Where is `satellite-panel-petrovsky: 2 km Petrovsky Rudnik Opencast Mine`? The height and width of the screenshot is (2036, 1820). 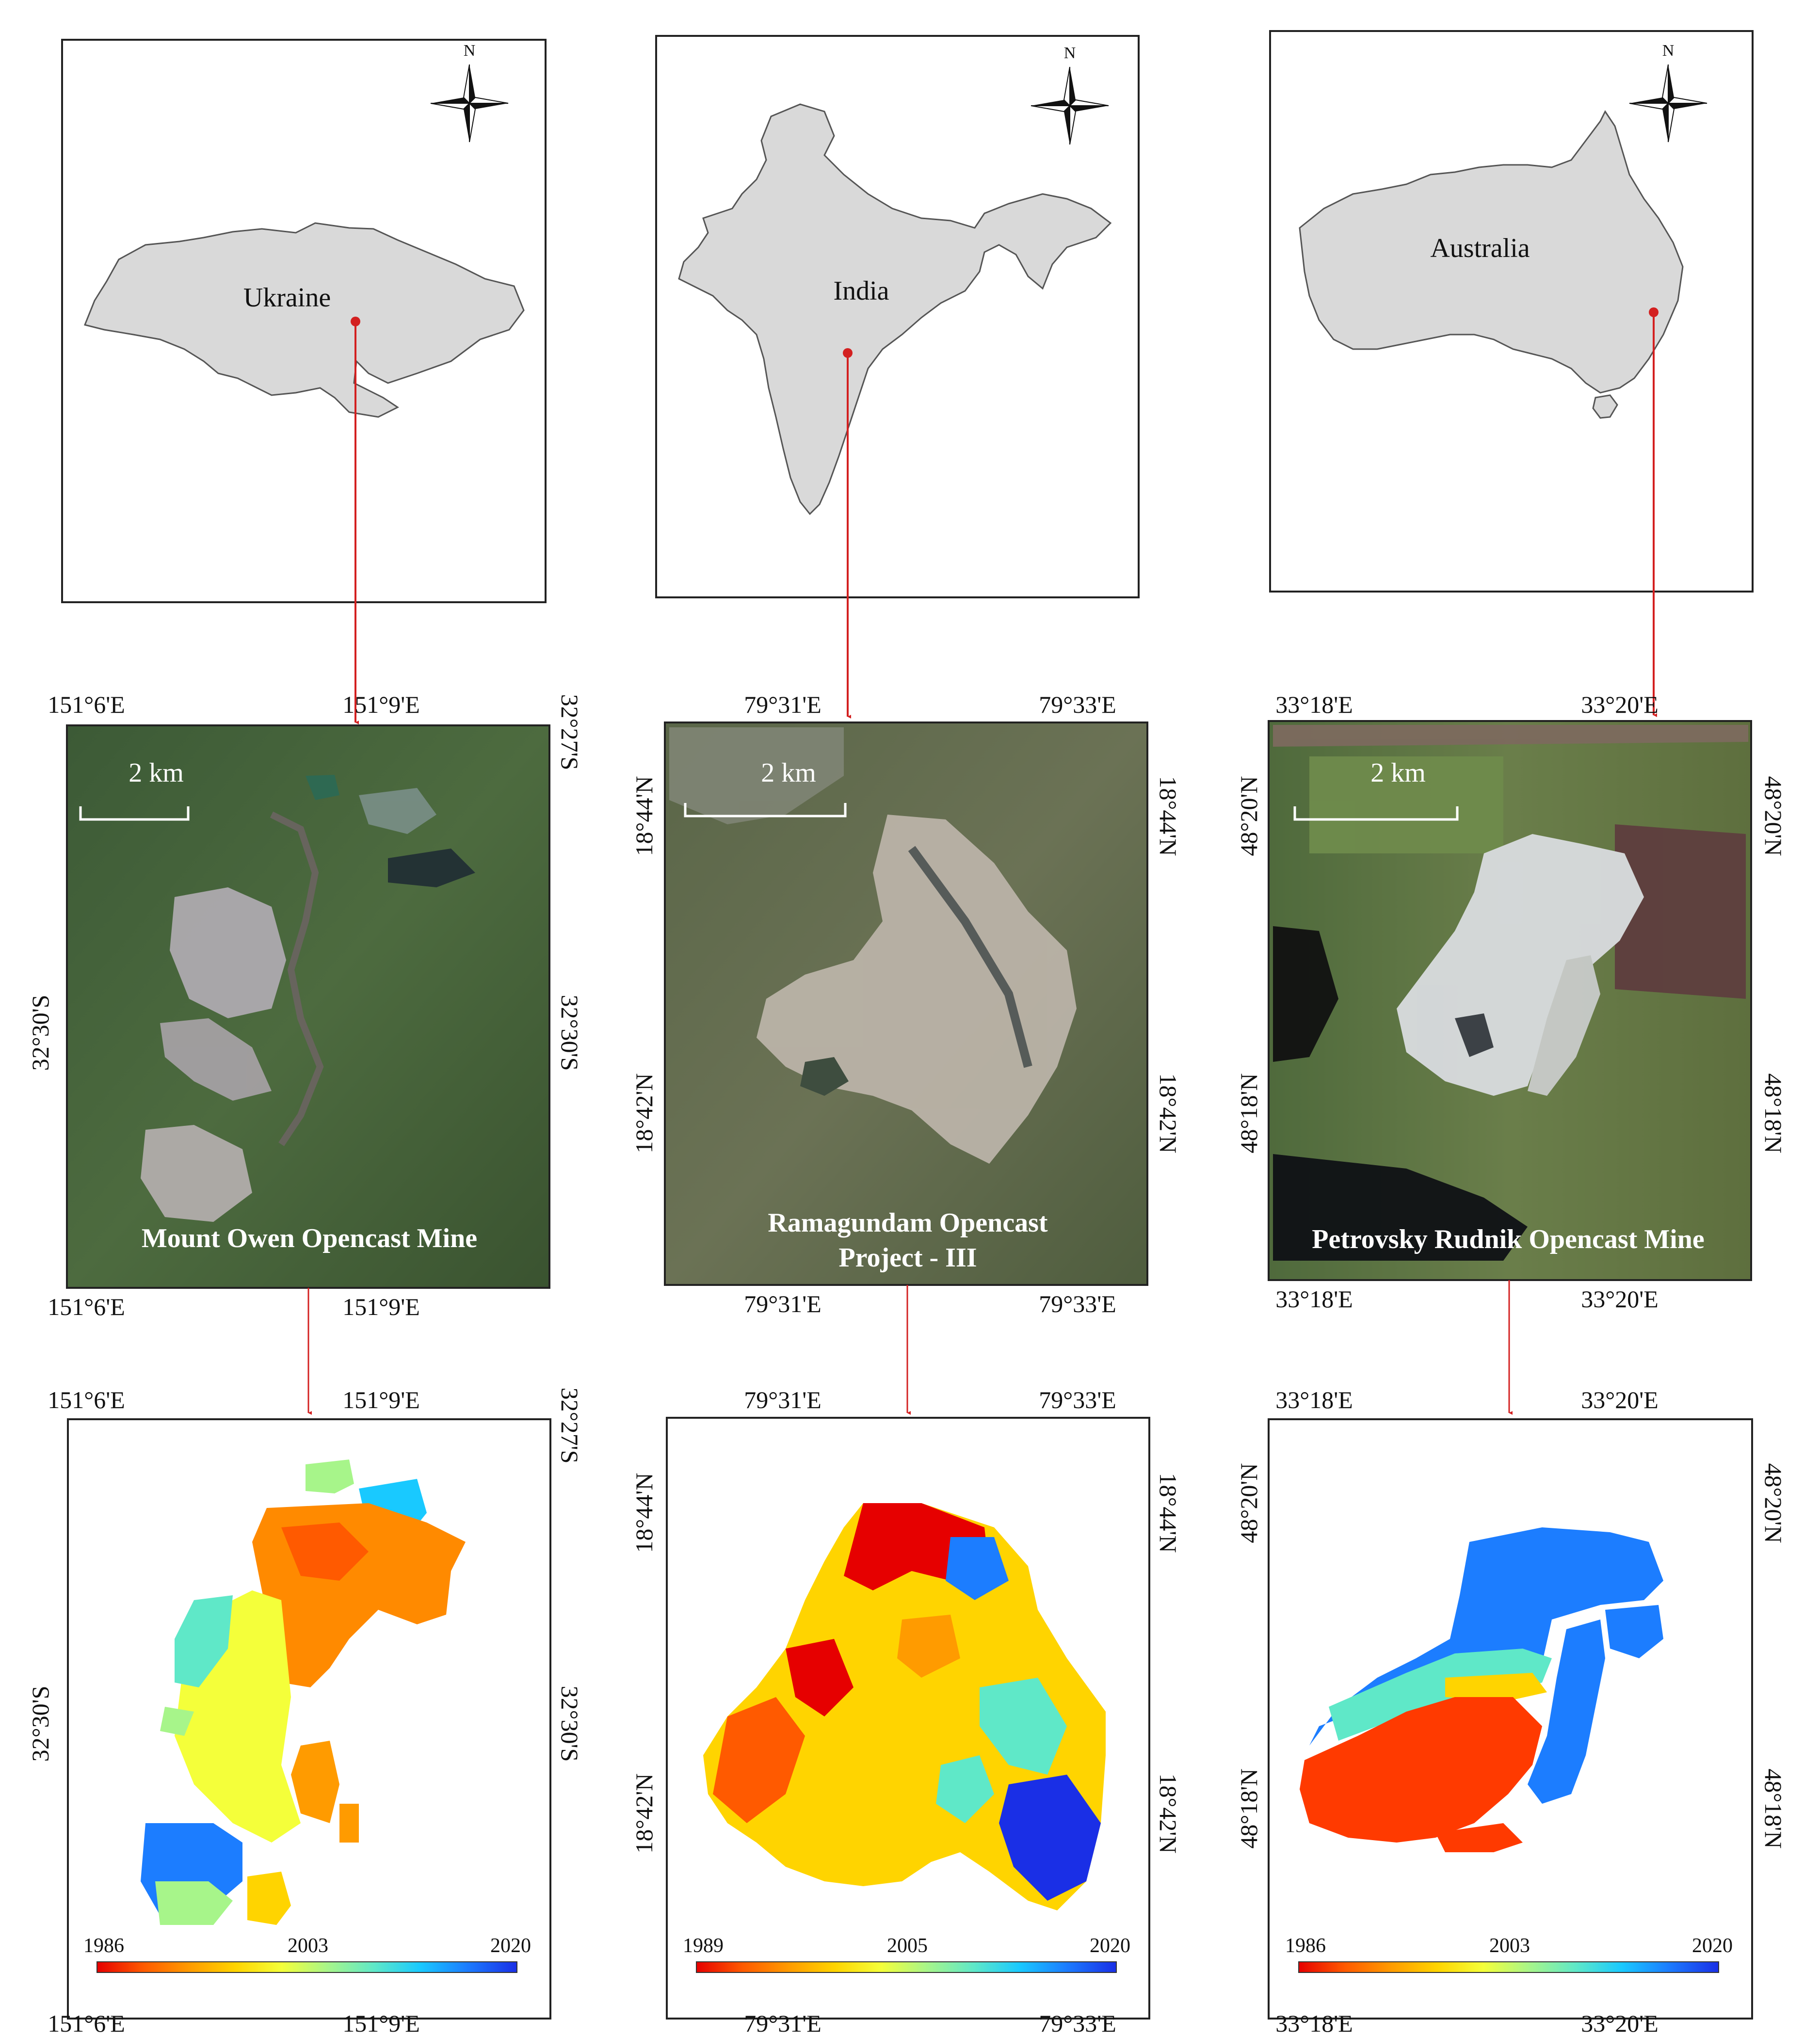
satellite-panel-petrovsky: 2 km Petrovsky Rudnik Opencast Mine is located at coordinates (1510, 1000).